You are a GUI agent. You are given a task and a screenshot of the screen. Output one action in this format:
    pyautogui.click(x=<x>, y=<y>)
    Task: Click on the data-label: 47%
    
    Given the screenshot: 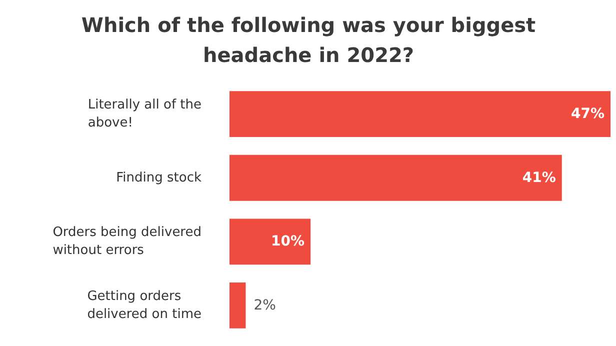 What is the action you would take?
    pyautogui.click(x=587, y=114)
    